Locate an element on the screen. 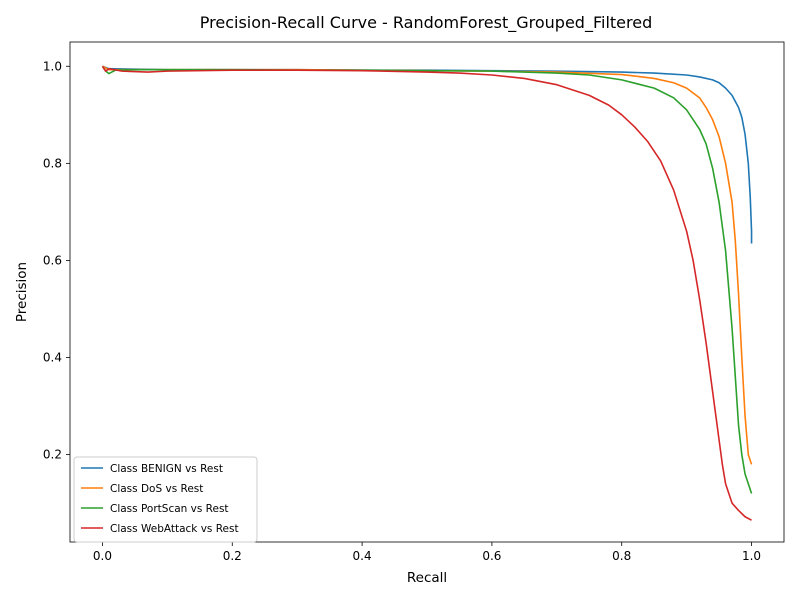  y-tick-label: 0.8 is located at coordinates (52, 163).